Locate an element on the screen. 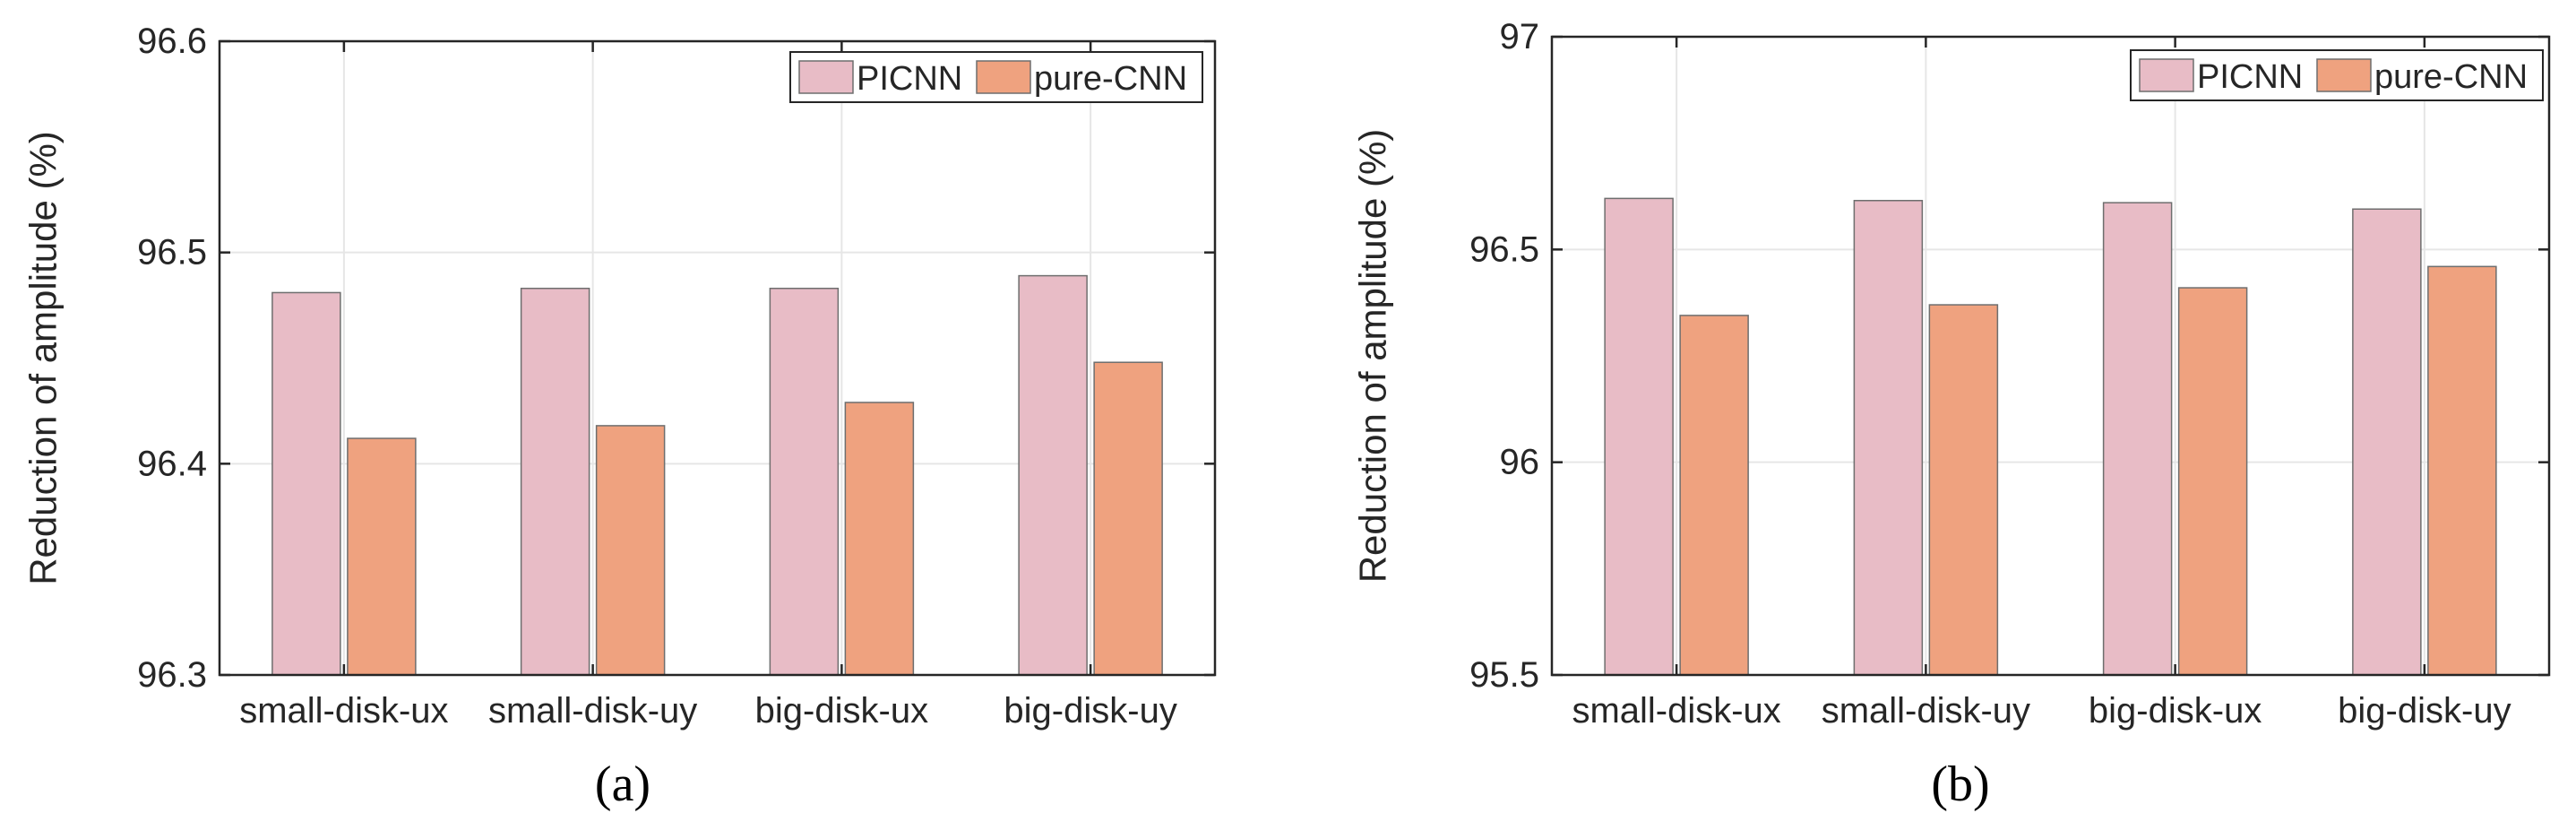  panel-caption: (b) is located at coordinates (1960, 785).